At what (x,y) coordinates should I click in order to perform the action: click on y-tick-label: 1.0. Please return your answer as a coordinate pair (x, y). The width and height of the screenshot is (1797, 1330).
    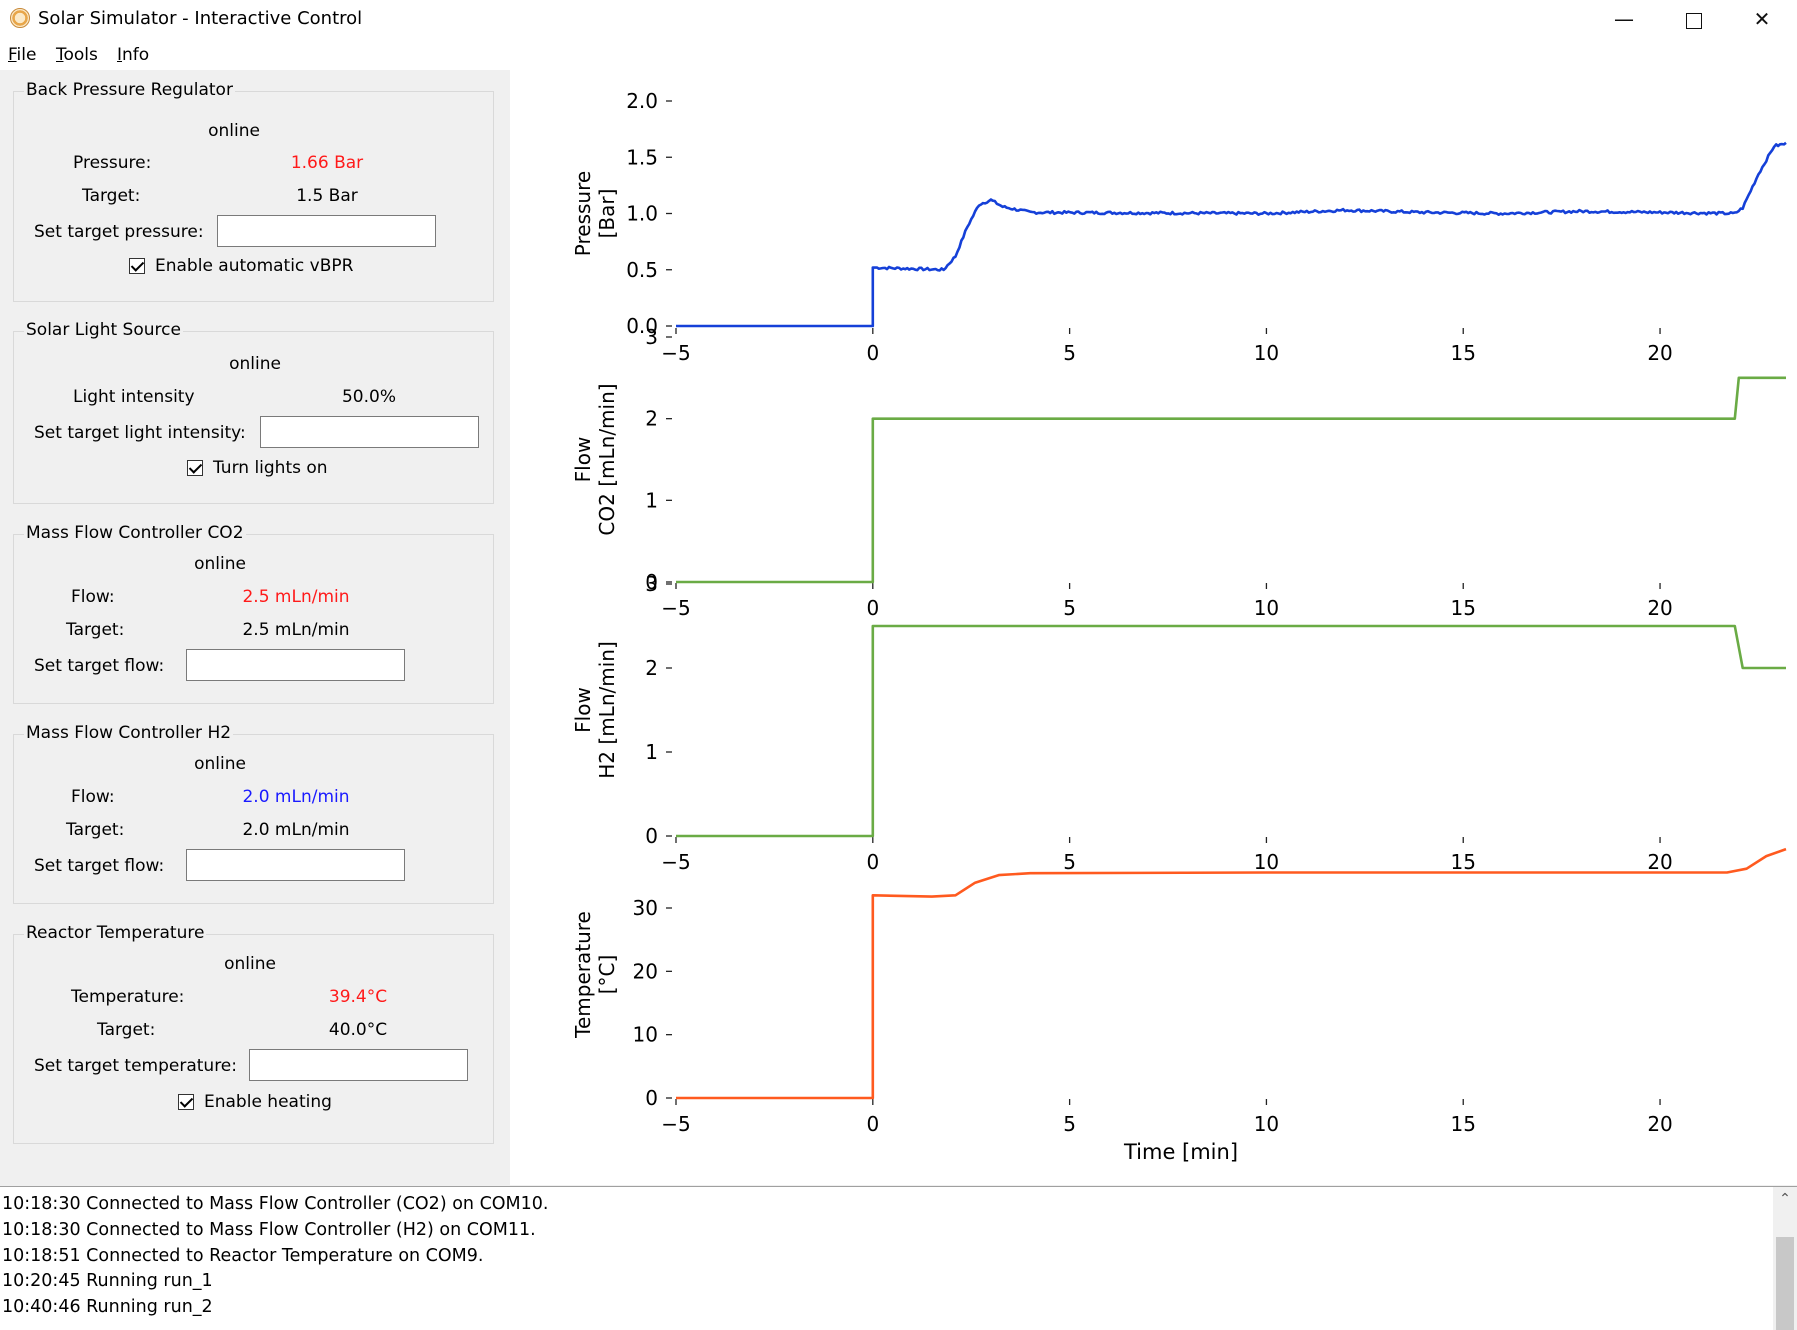
    Looking at the image, I should click on (642, 214).